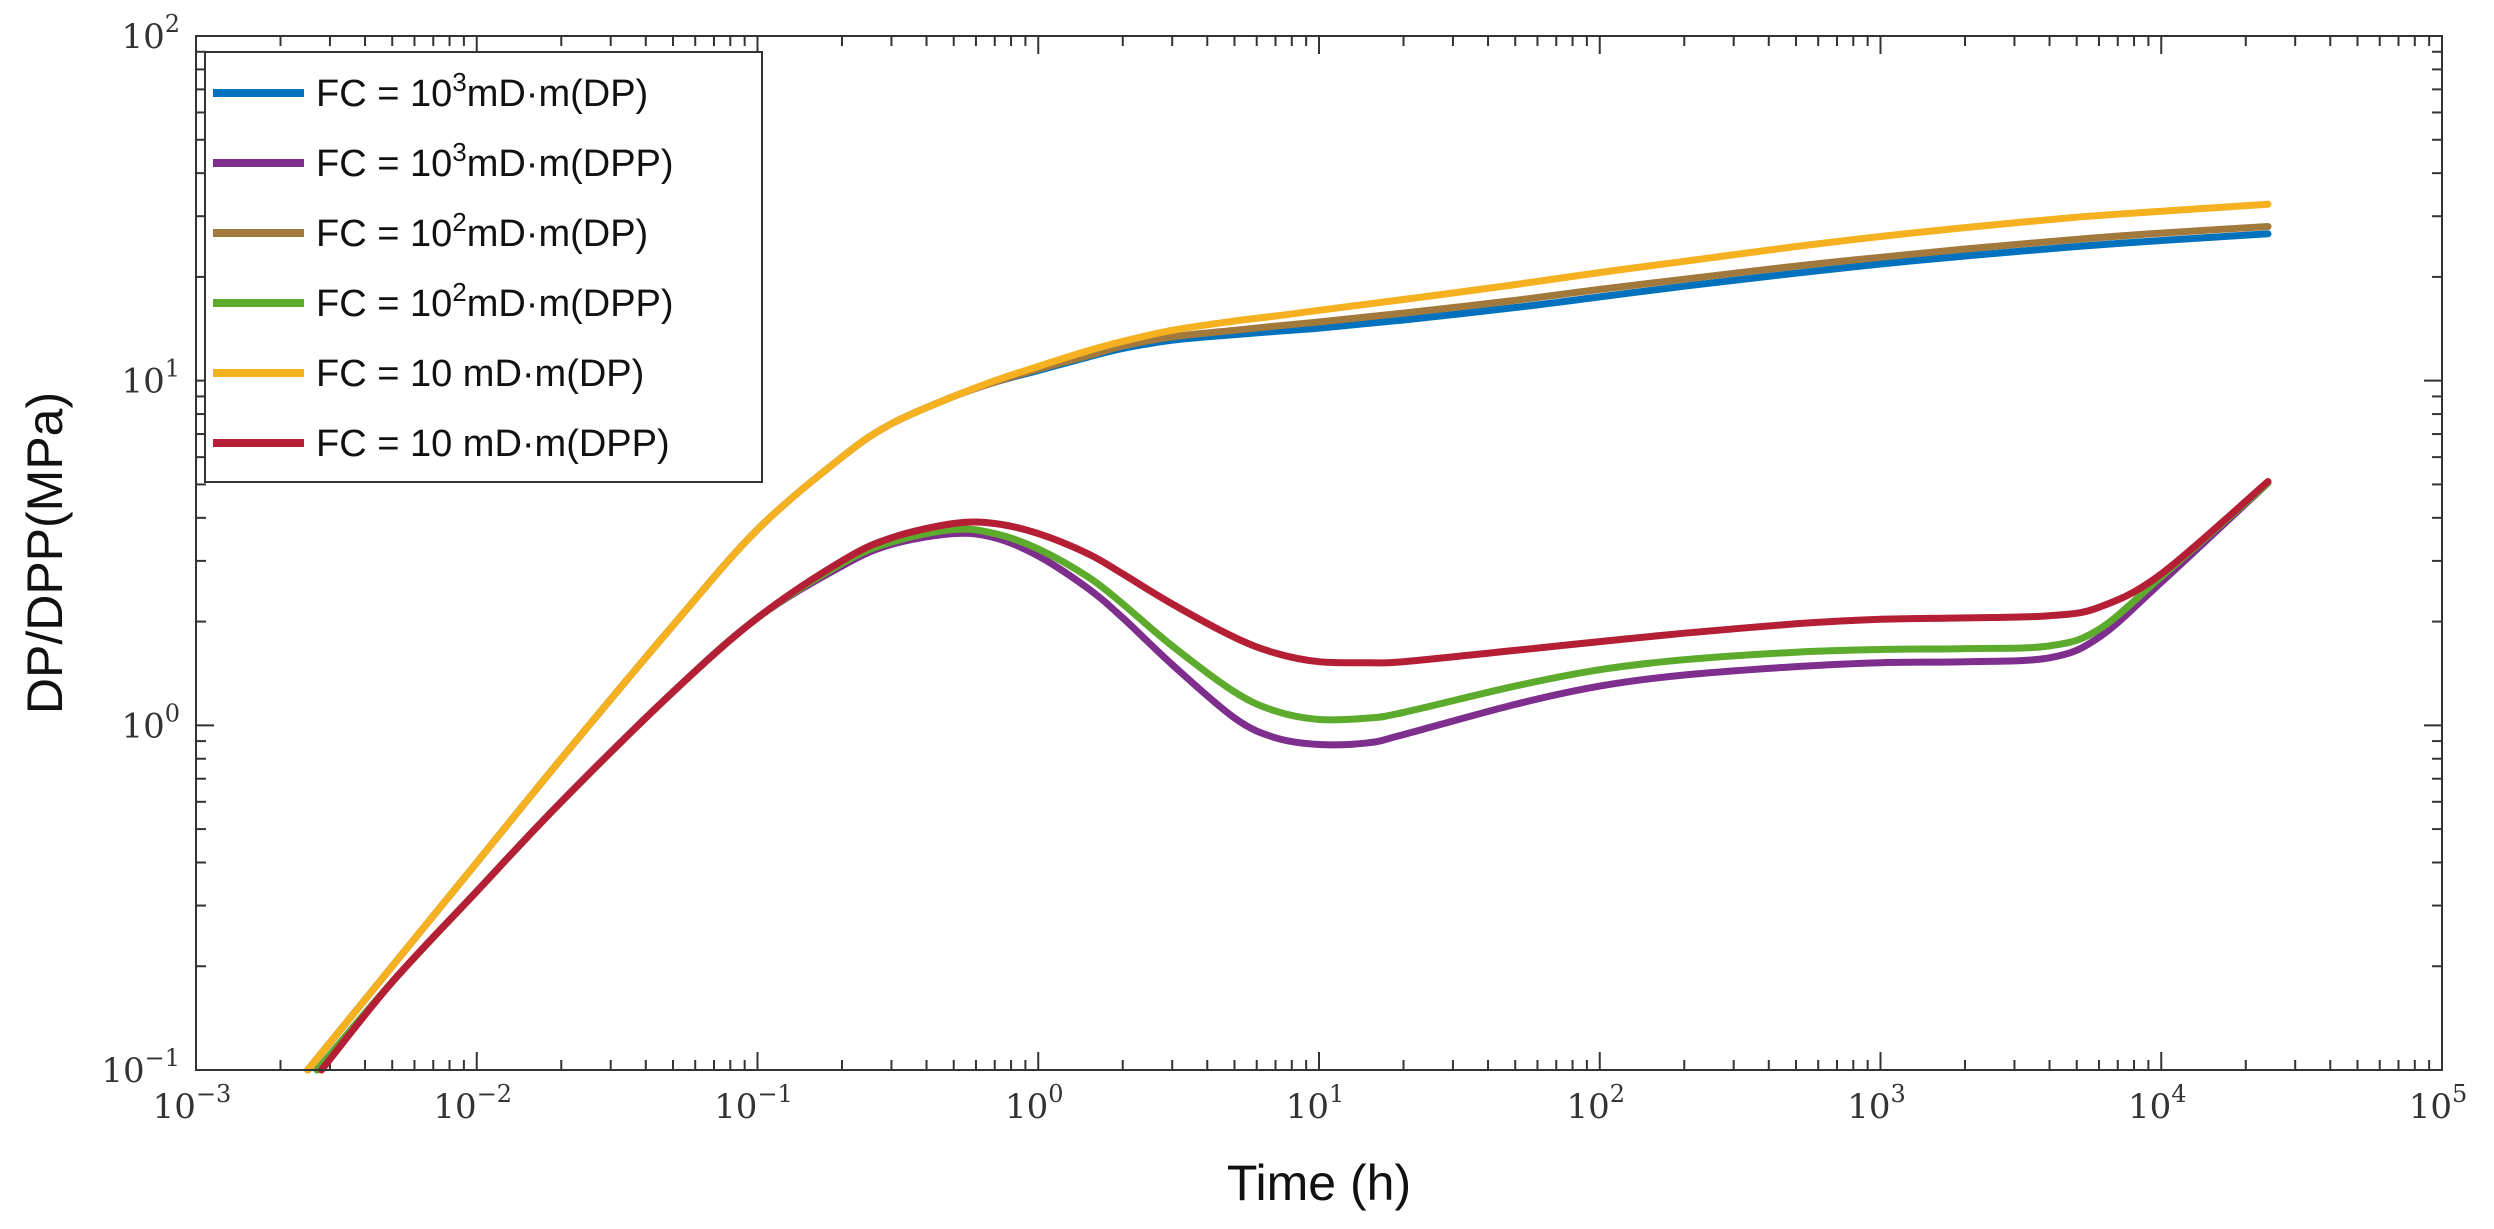  What do you see at coordinates (140, 550) in the screenshot?
I see `y-tick-labels: 10⁻¹ 10⁰ 10¹ 10²` at bounding box center [140, 550].